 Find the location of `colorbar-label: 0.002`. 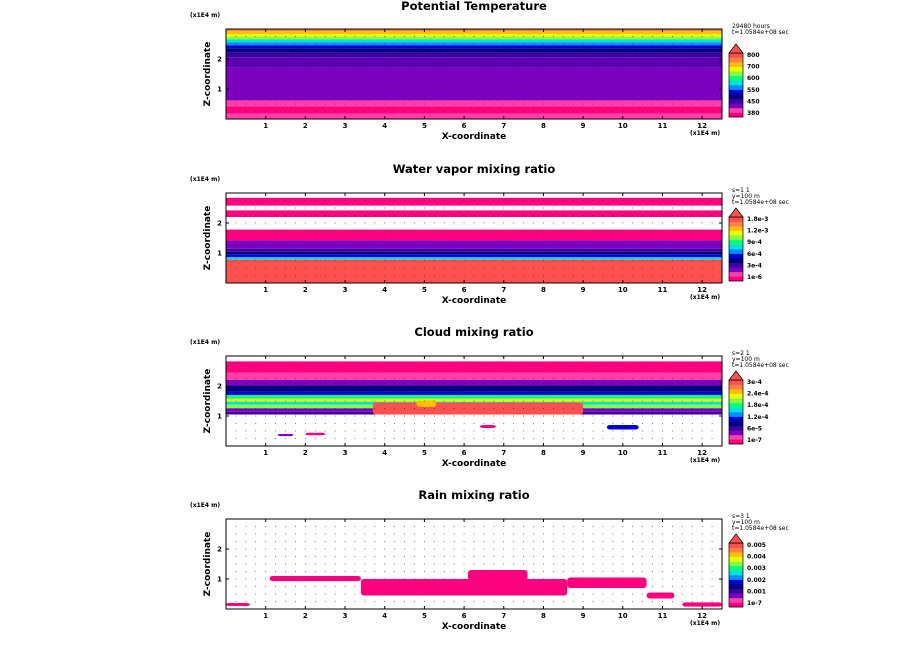

colorbar-label: 0.002 is located at coordinates (756, 580).